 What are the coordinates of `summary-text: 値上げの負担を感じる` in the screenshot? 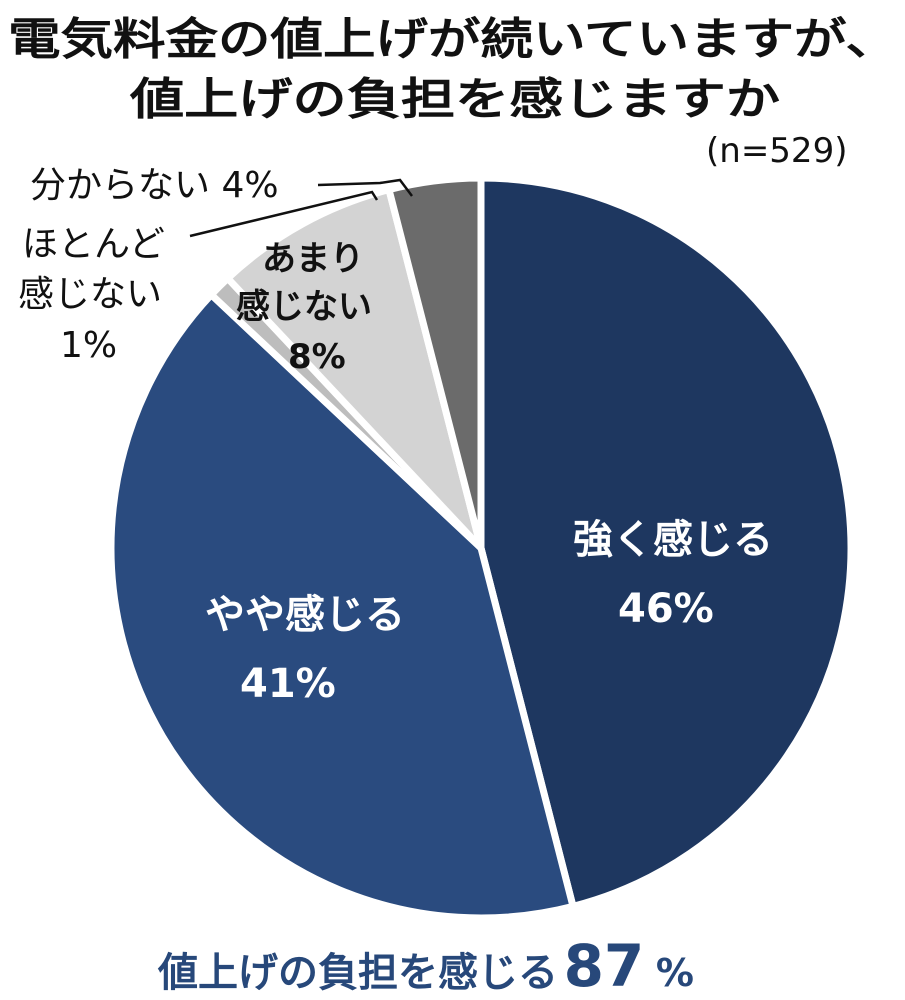 It's located at (357, 973).